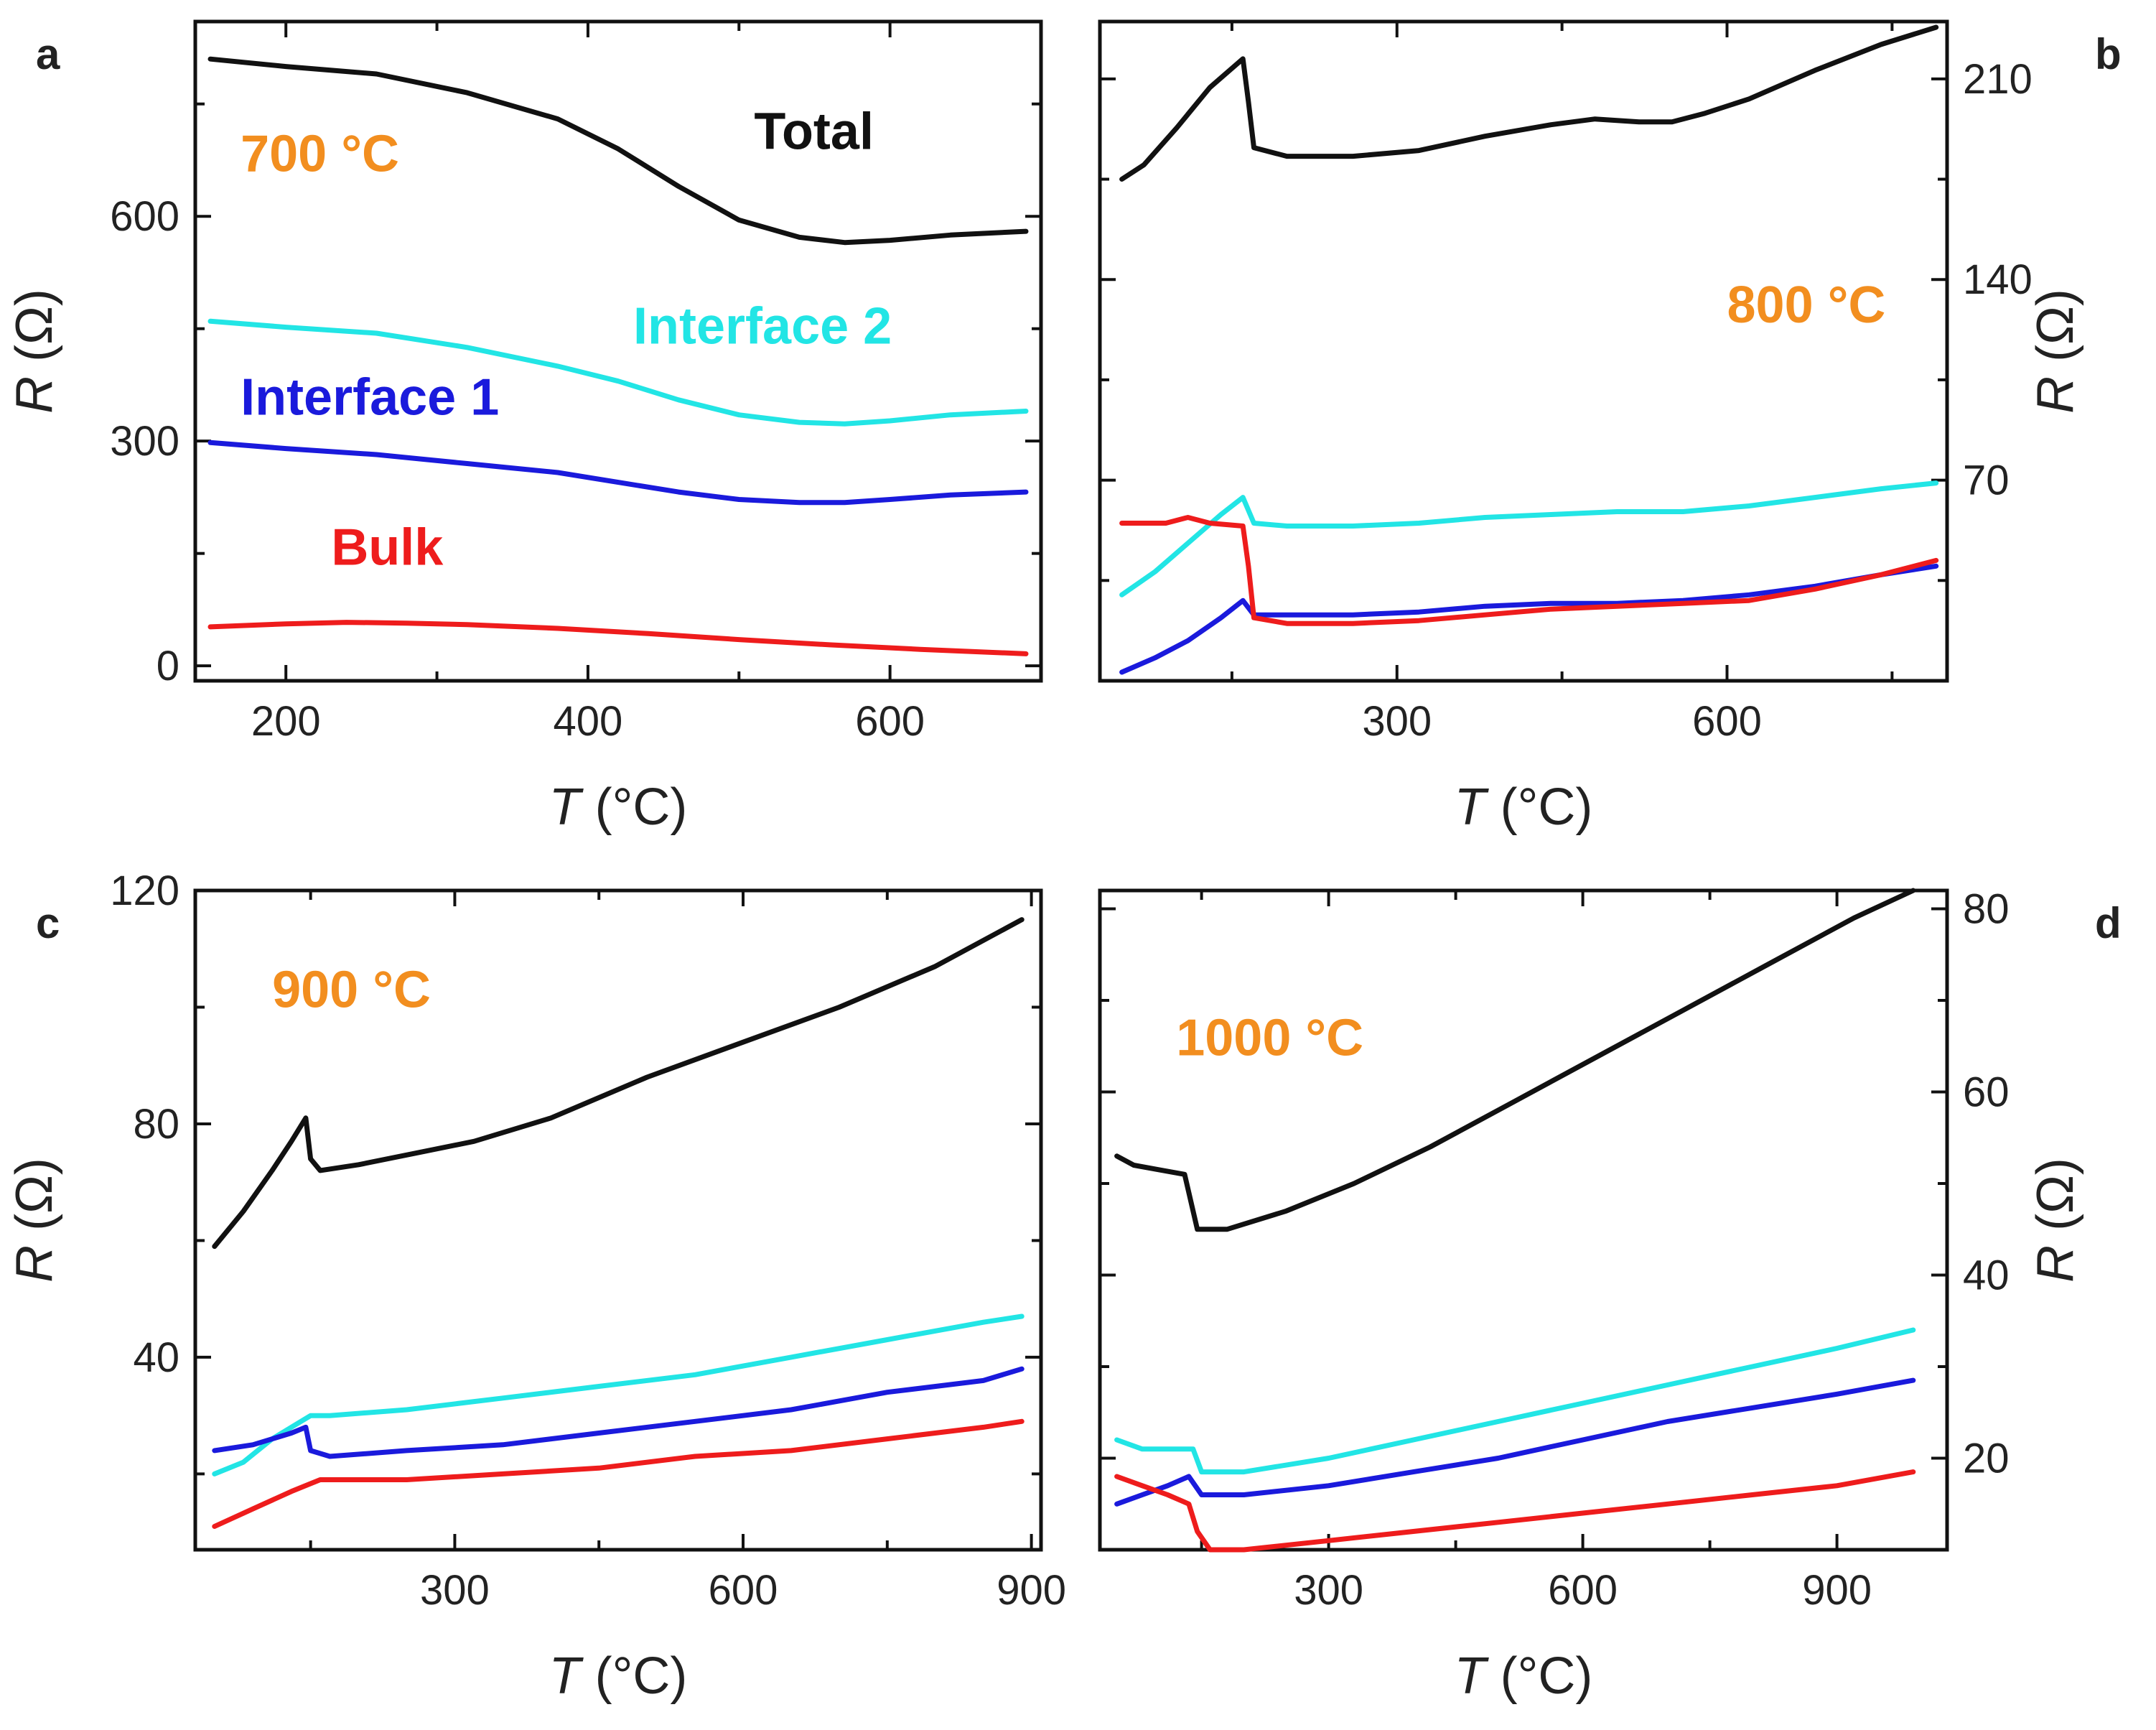  I want to click on y-tick-label: 70, so click(1986, 480).